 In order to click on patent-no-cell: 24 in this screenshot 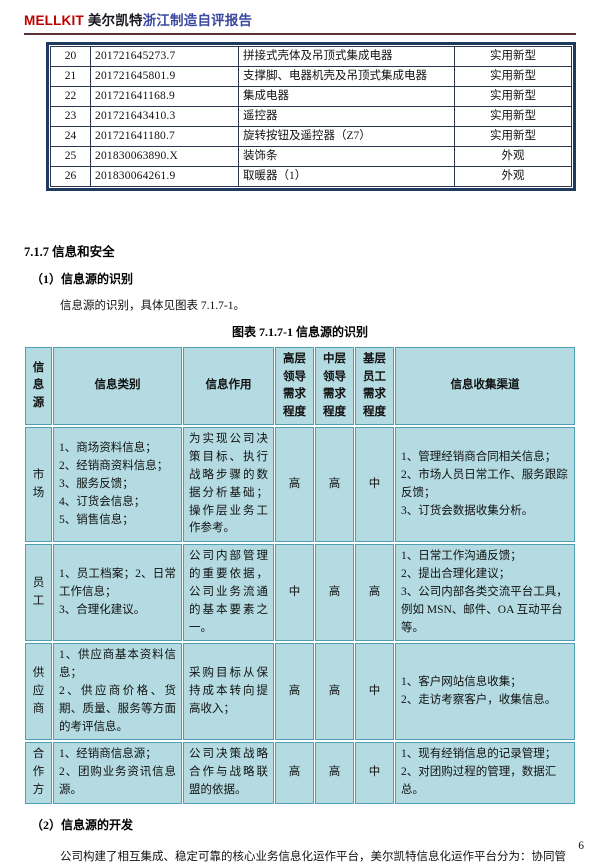, I will do `click(70, 136)`.